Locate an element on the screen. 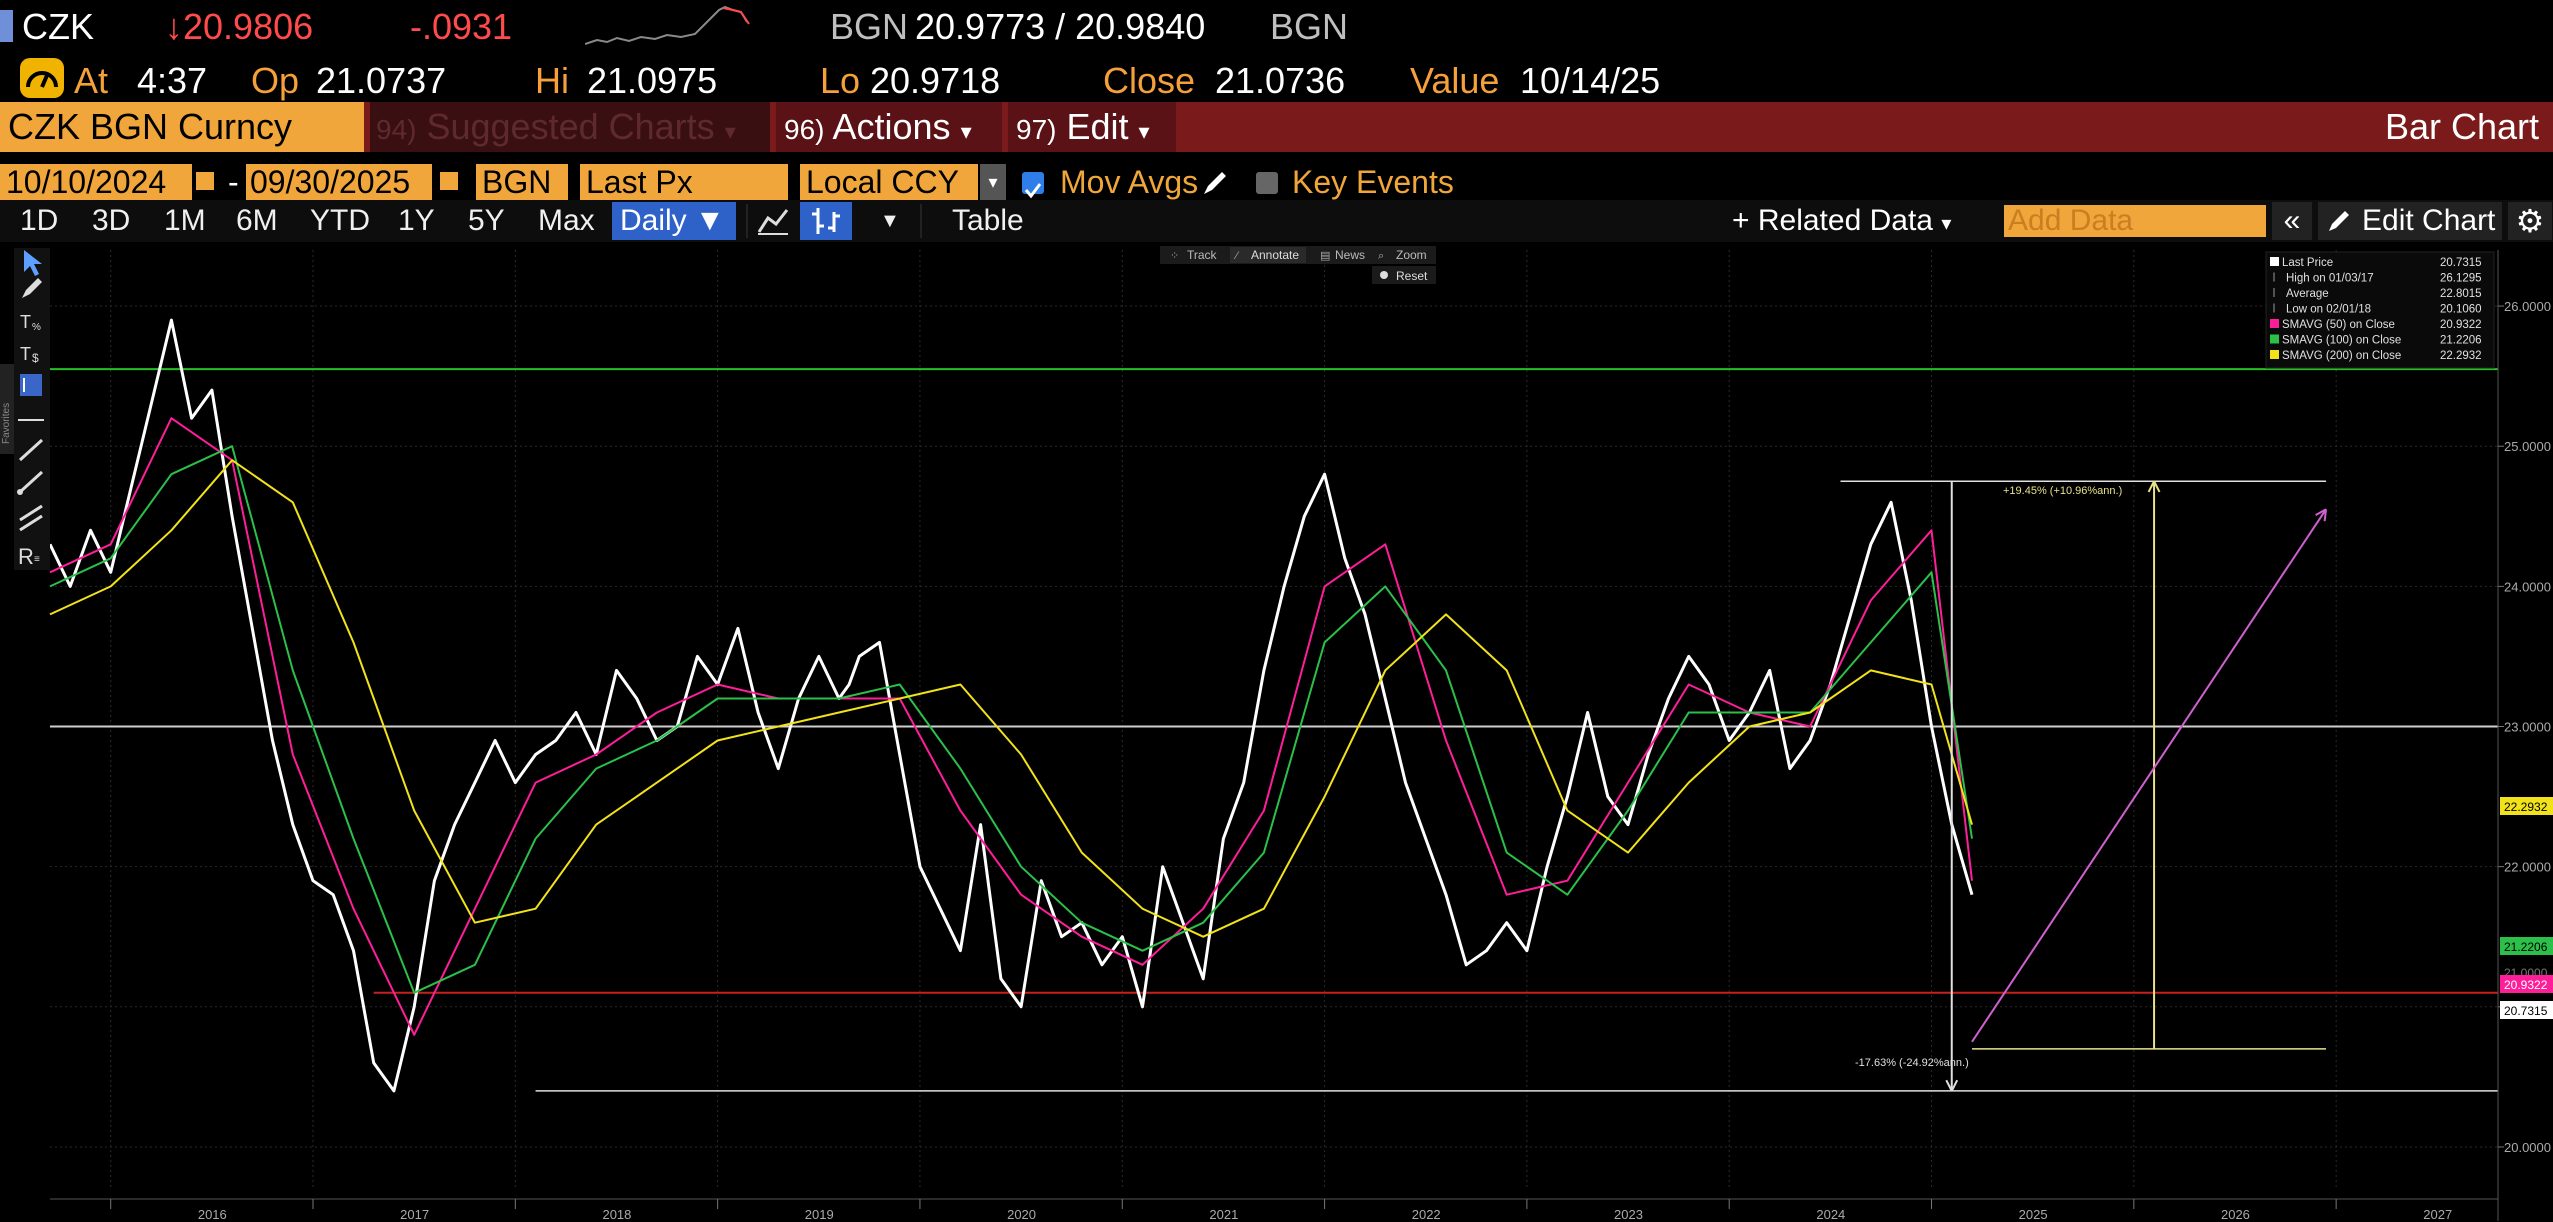 The width and height of the screenshot is (2553, 1222). chart-type-title: Bar Chart is located at coordinates (2461, 126).